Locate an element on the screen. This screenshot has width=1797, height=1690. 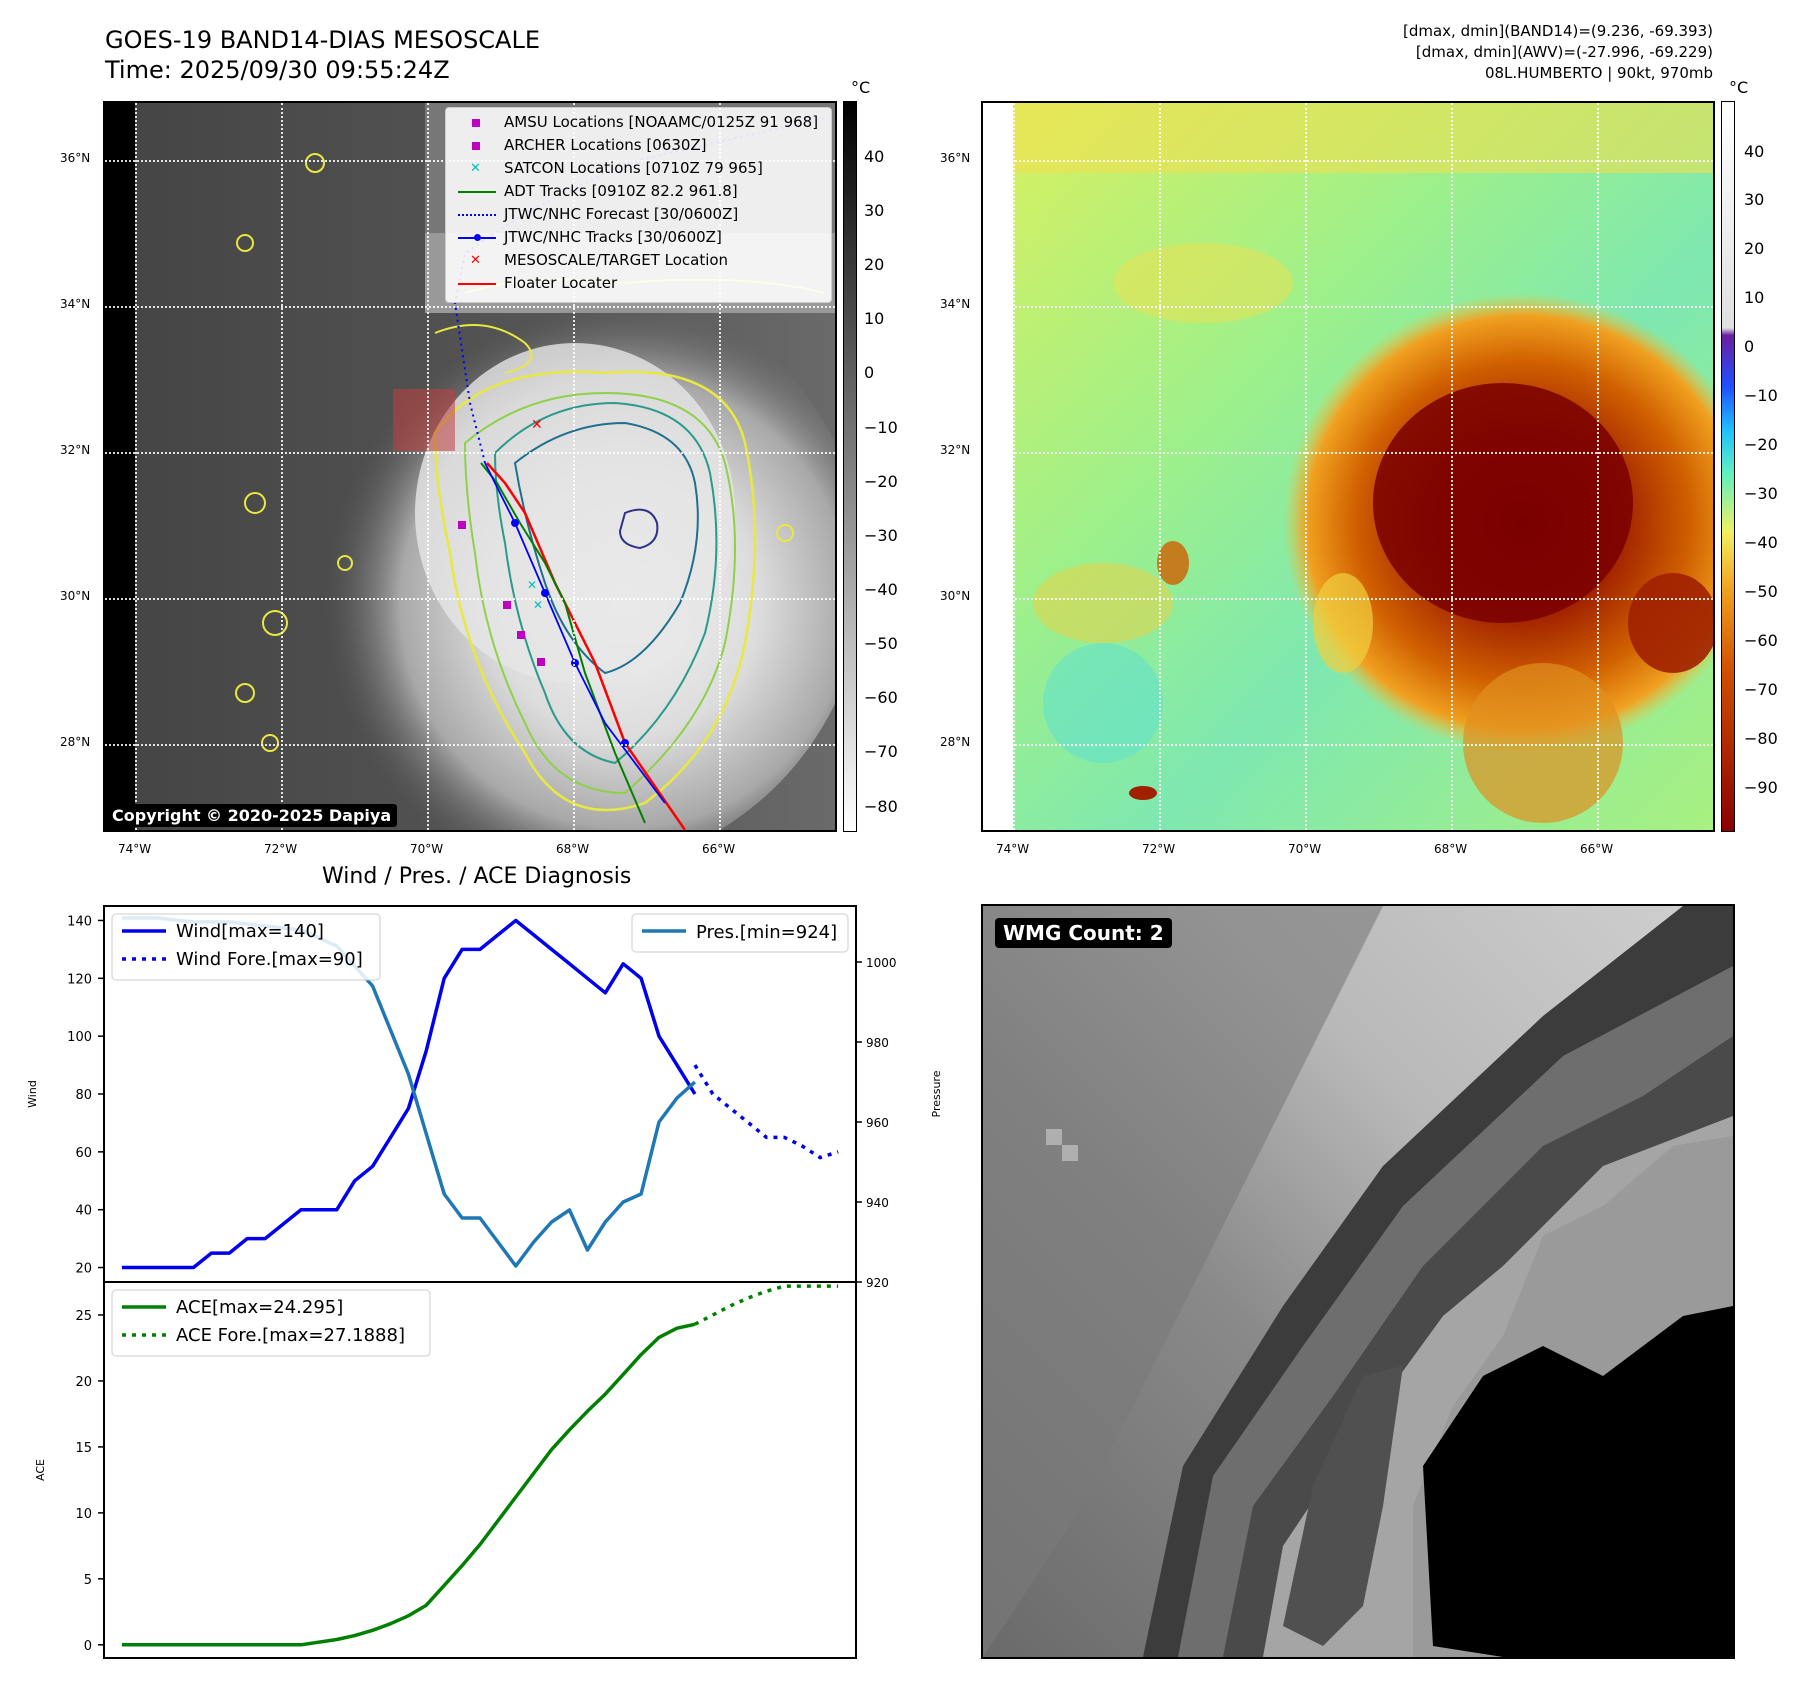
legend-entry-tracks: JTWC/NHC Tracks [30/0600Z] is located at coordinates (590, 237).